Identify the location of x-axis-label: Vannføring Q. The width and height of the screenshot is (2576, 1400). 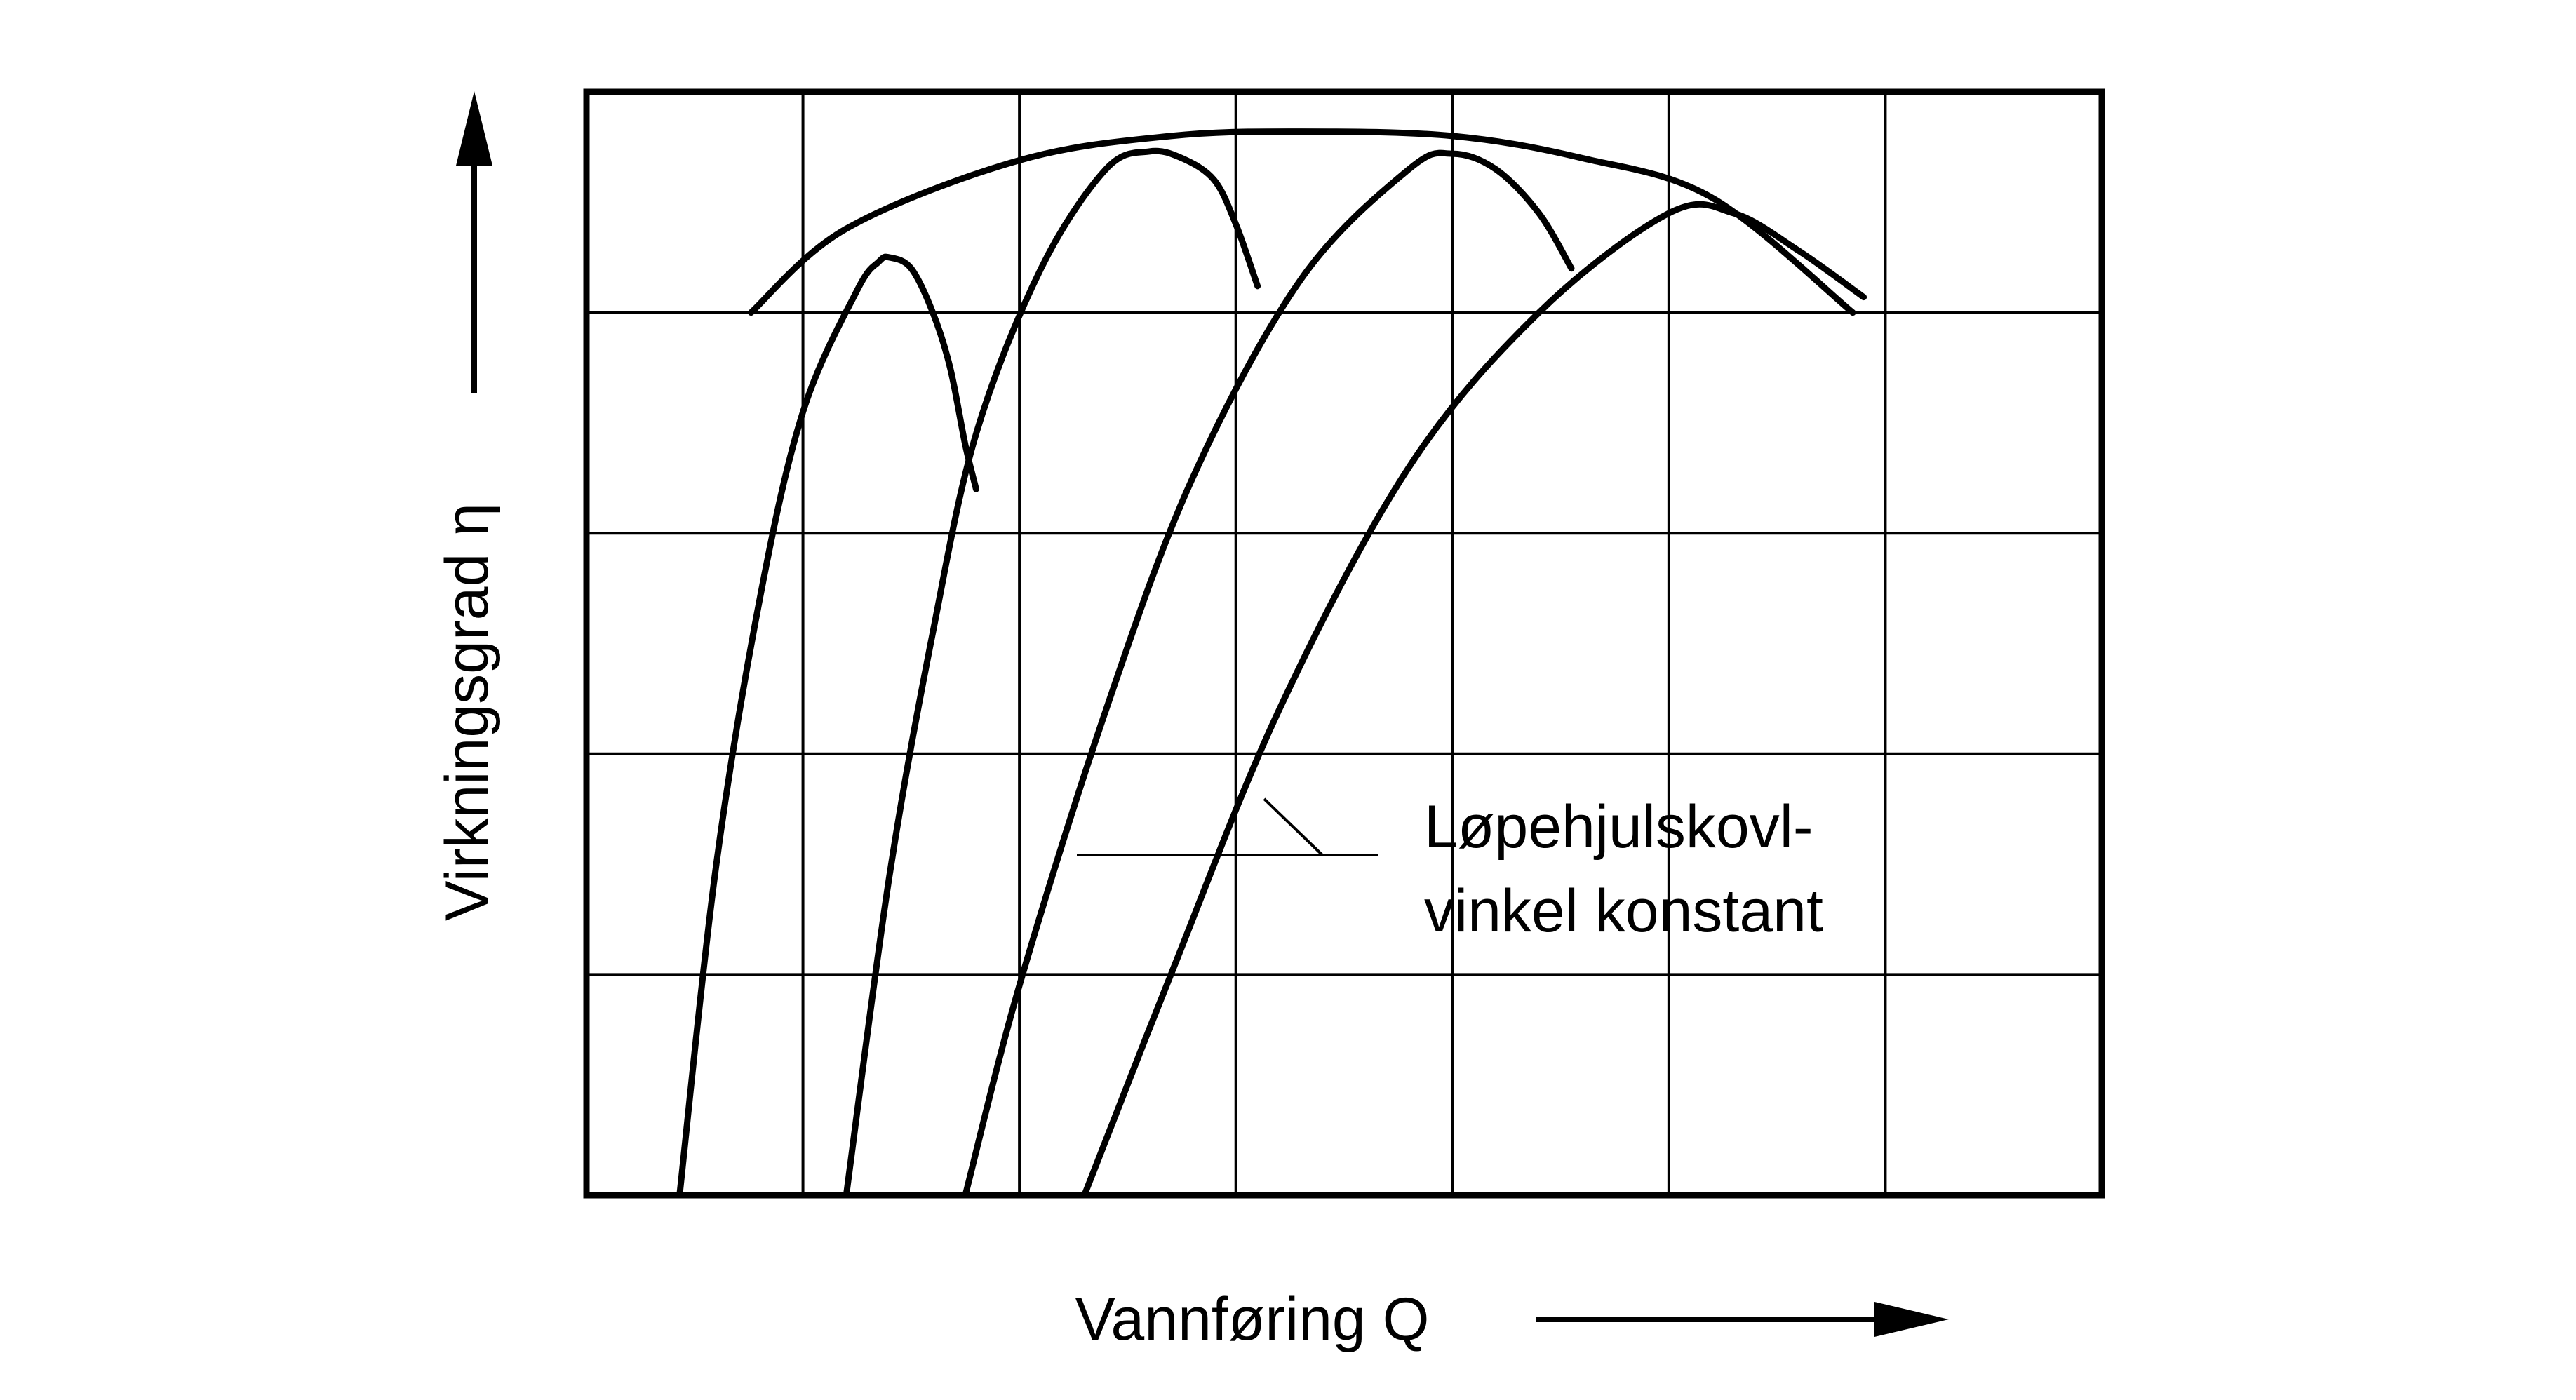
(1252, 1319).